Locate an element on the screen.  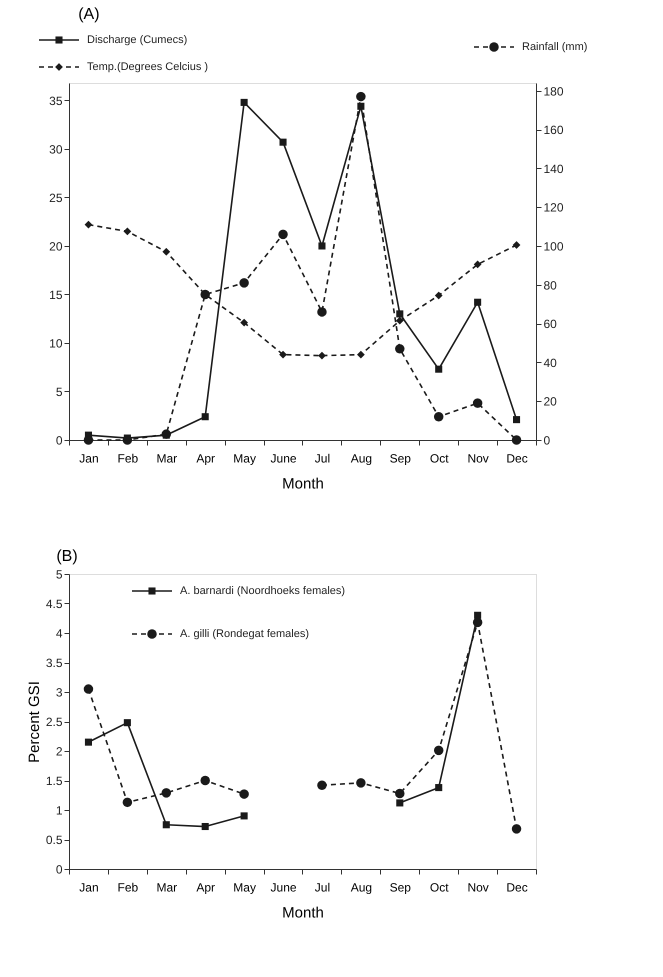
y-tick-label: 3.5 is located at coordinates (54, 663).